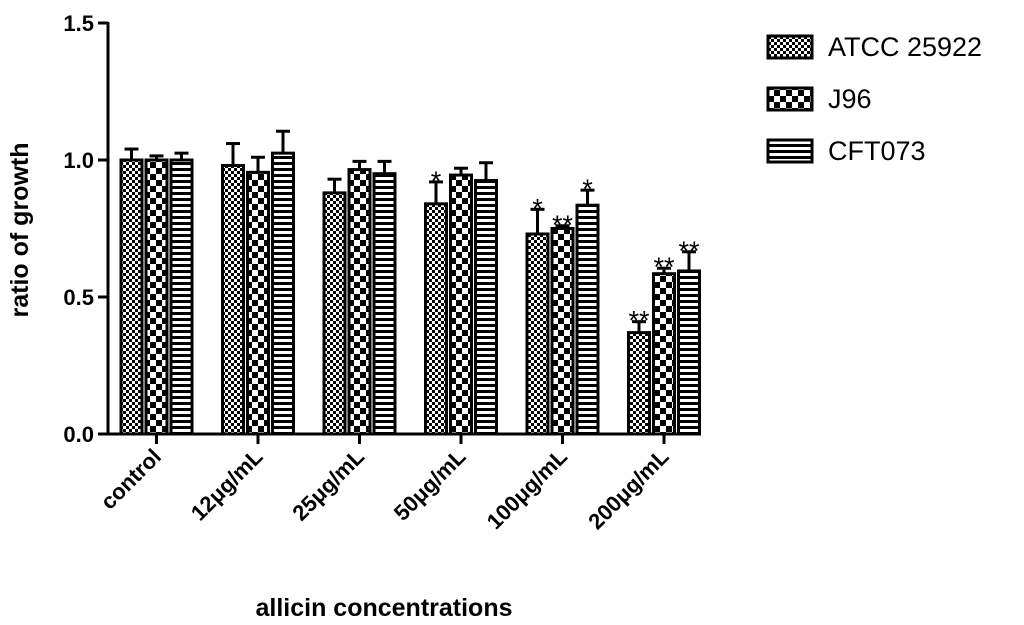 This screenshot has width=1024, height=625. Describe the element at coordinates (639, 383) in the screenshot. I see `bar-atcc-25922-200-g-ml` at that location.